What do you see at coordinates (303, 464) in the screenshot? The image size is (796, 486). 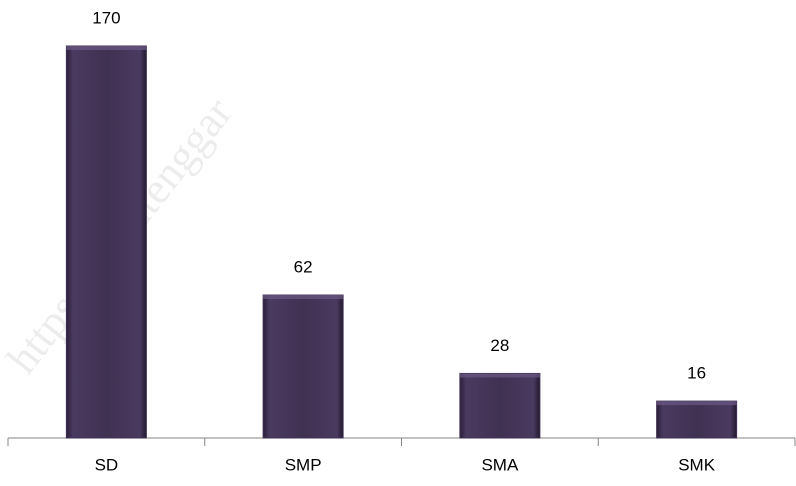 I see `x-tick-label: SMP` at bounding box center [303, 464].